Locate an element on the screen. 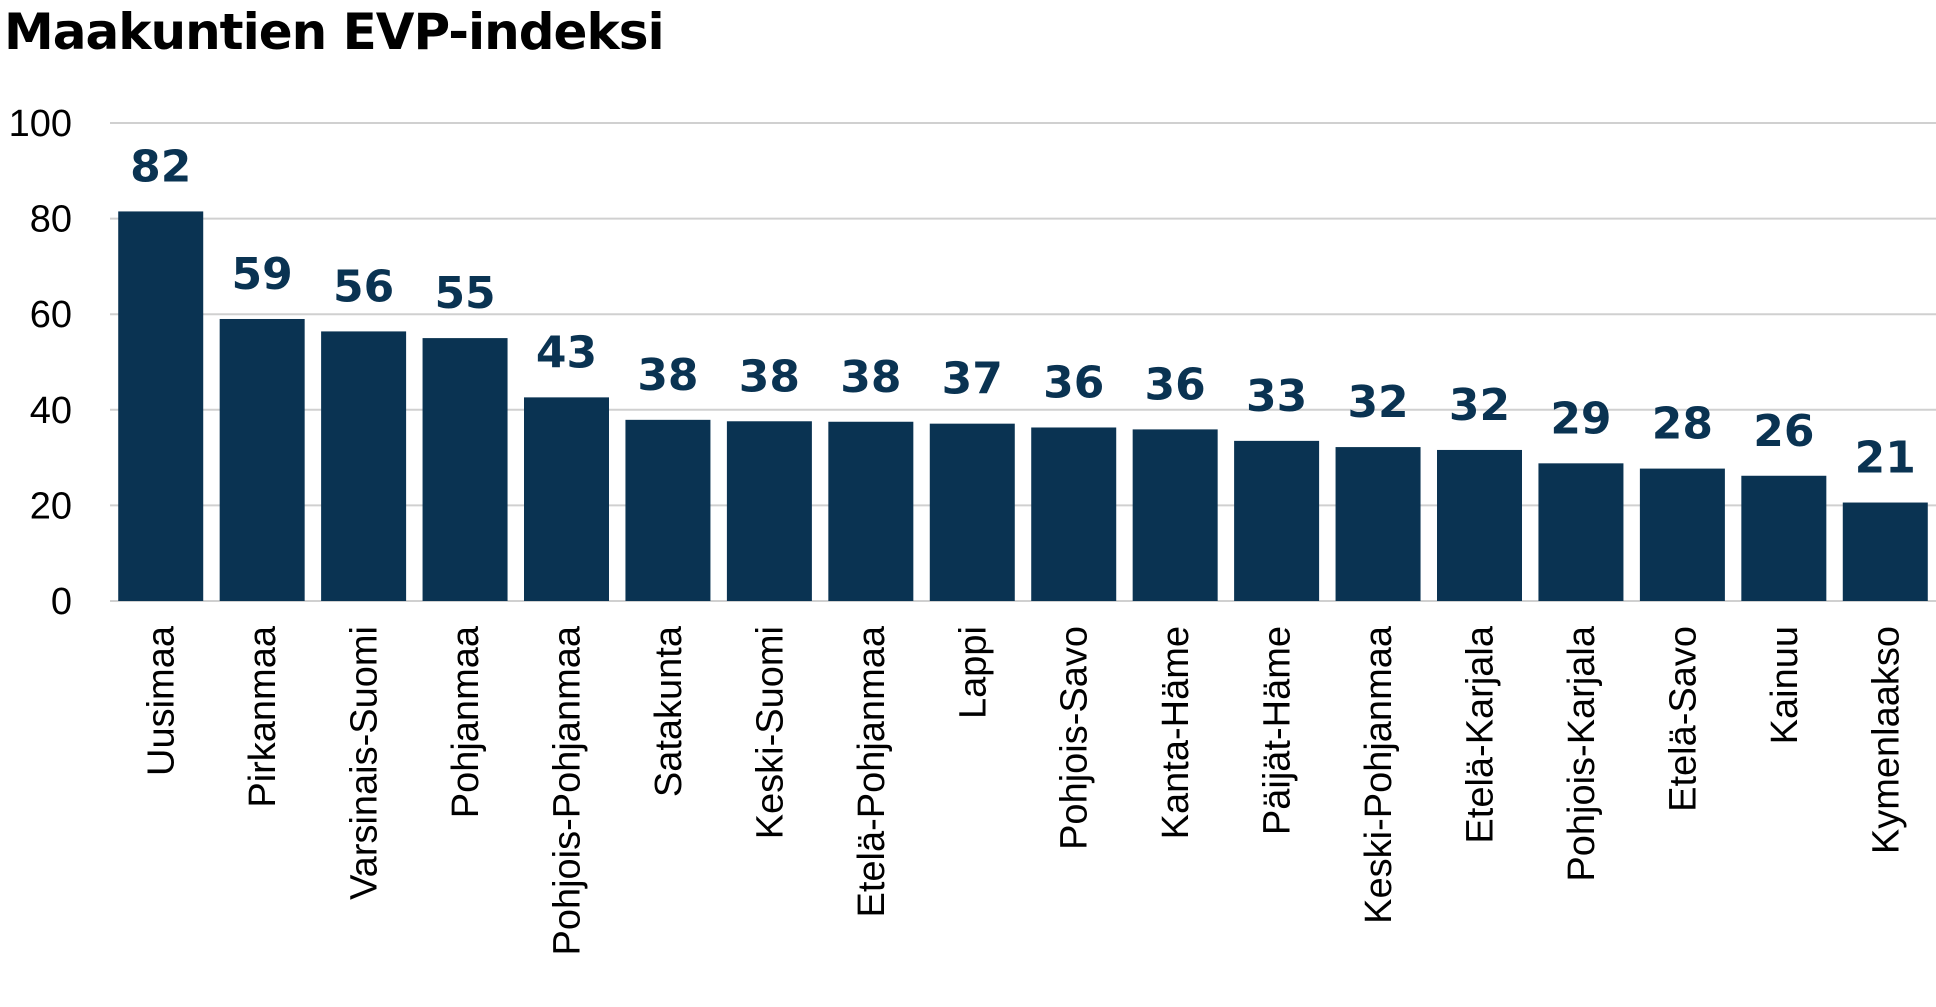  data-label: 33 is located at coordinates (1276, 396).